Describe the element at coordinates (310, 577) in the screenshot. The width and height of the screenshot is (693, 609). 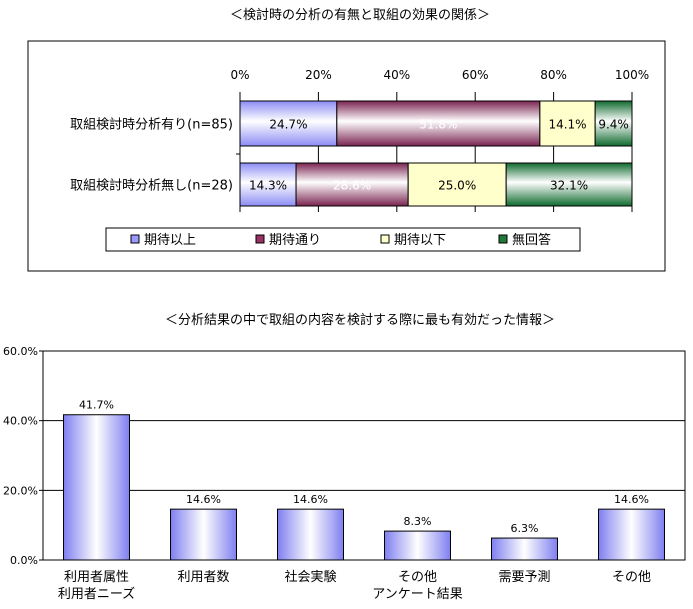
I see `chart2-category-label: 社会実験` at that location.